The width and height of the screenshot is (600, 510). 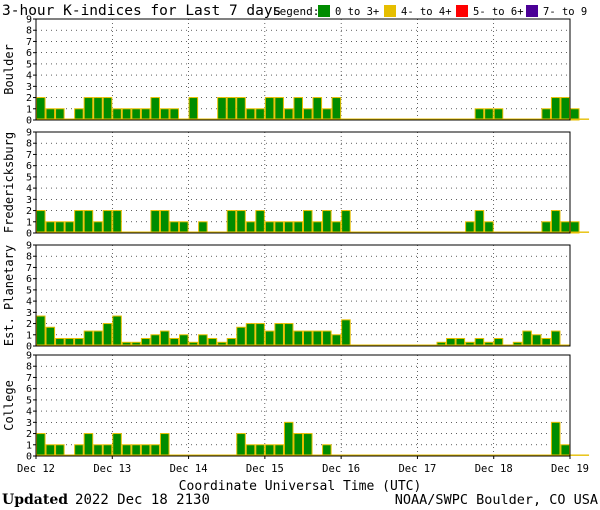 What do you see at coordinates (142, 500) in the screenshot?
I see `updated-value: 2022 Dec 18 2130` at bounding box center [142, 500].